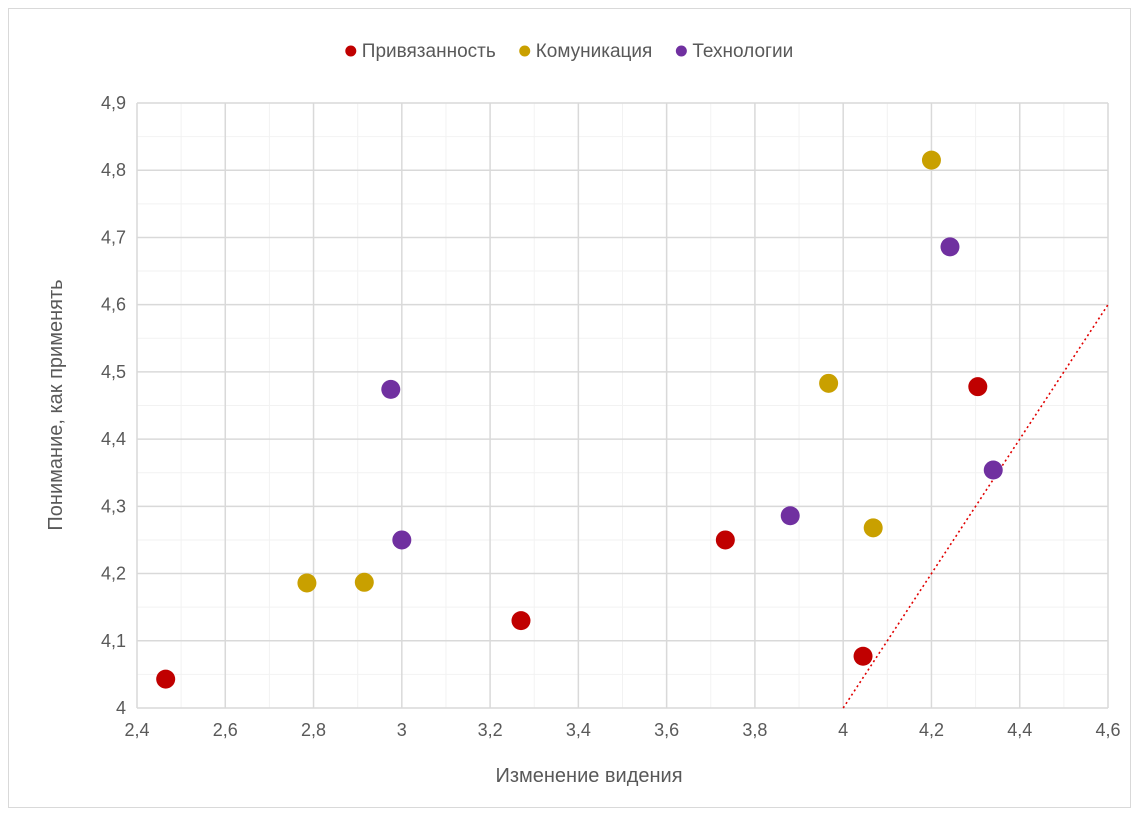 The image size is (1139, 816). Describe the element at coordinates (313, 730) in the screenshot. I see `x-tick-label: 2,8` at that location.